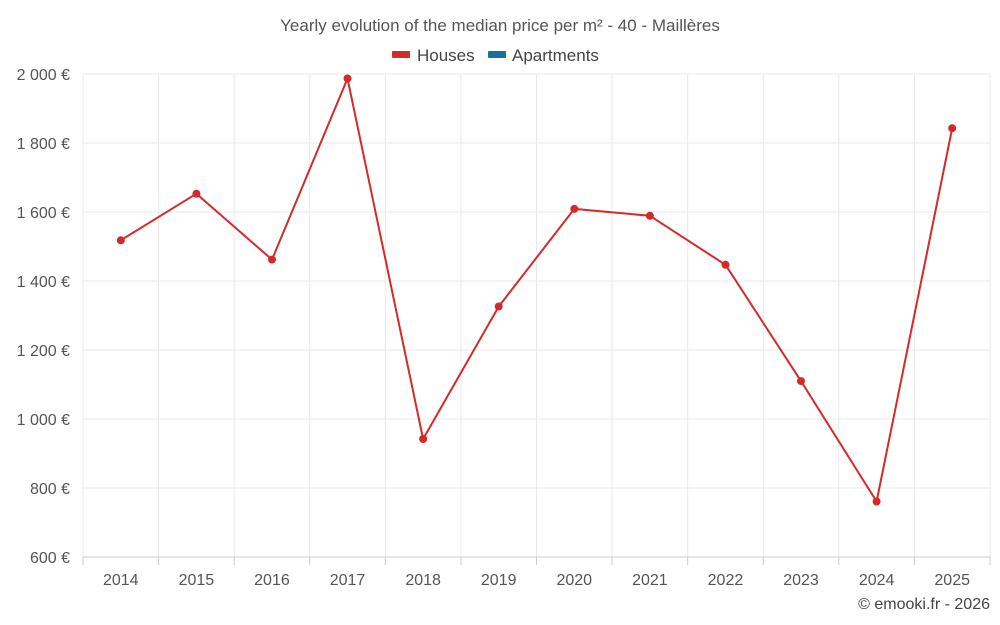  Describe the element at coordinates (924, 604) in the screenshot. I see `credit-text: © emooki.fr - 2026` at that location.